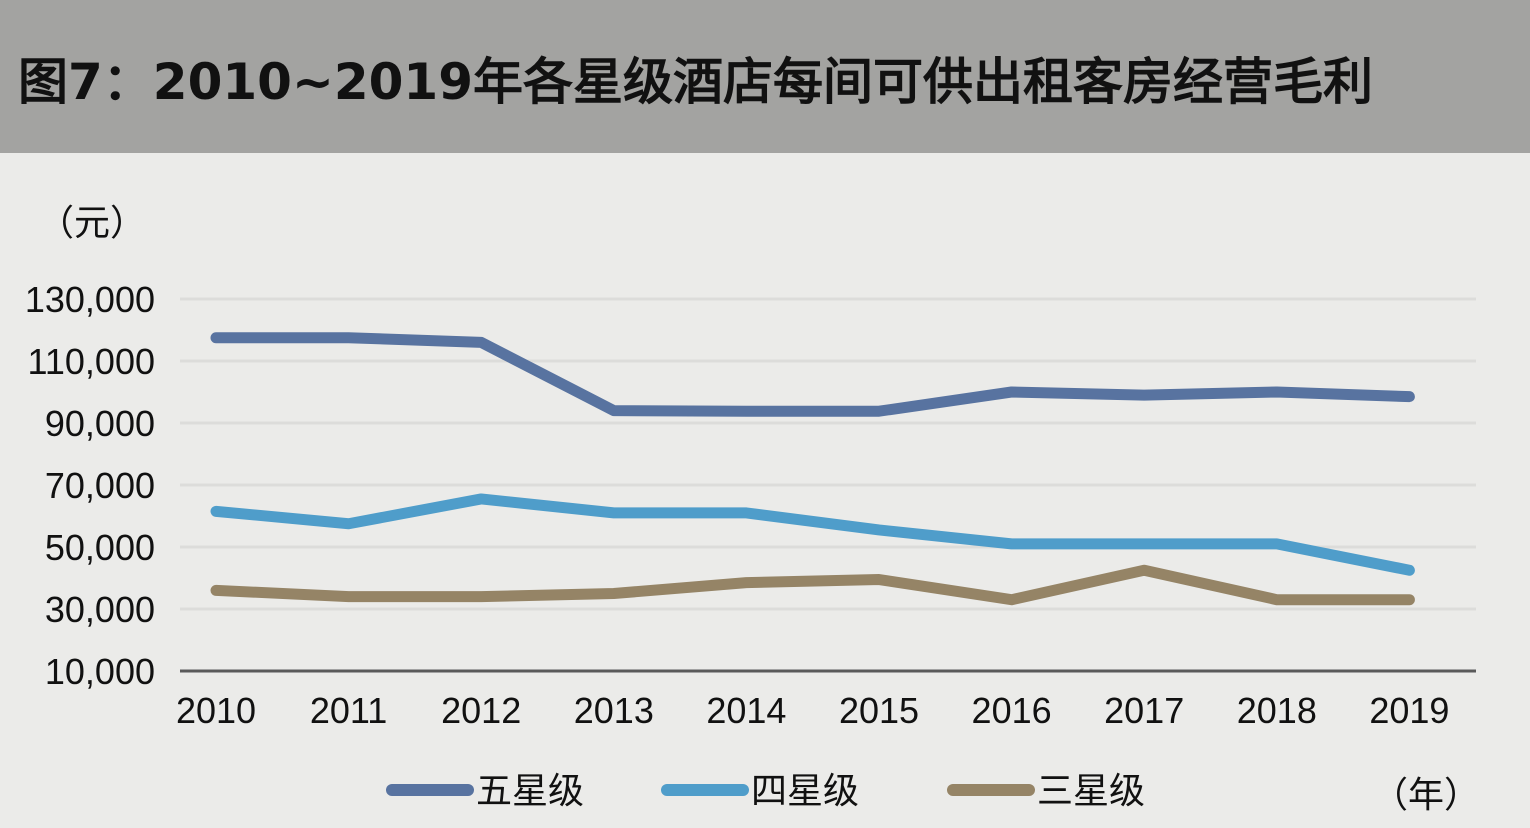  What do you see at coordinates (812, 374) in the screenshot?
I see `series-line-五星级` at bounding box center [812, 374].